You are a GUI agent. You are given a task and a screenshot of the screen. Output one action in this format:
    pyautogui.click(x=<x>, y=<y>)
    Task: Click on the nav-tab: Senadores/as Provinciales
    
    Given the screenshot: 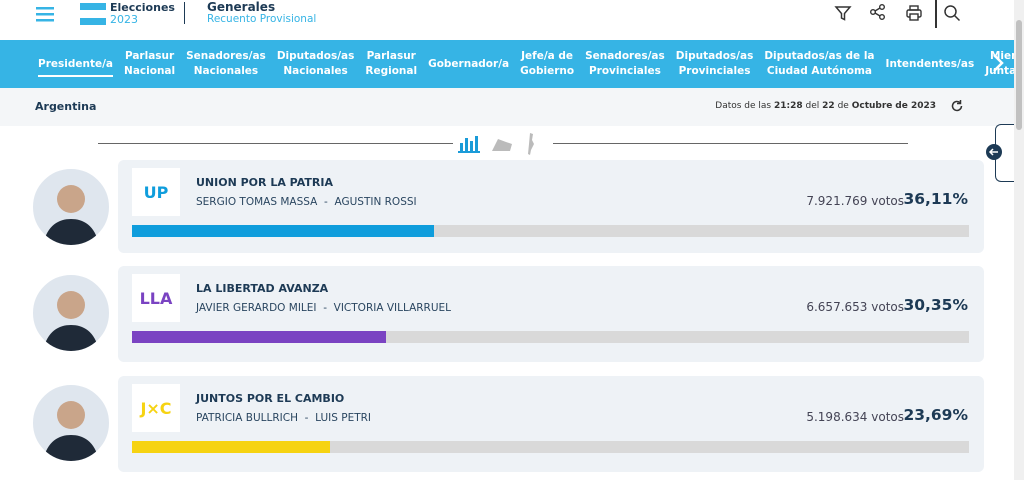 What is the action you would take?
    pyautogui.click(x=625, y=64)
    